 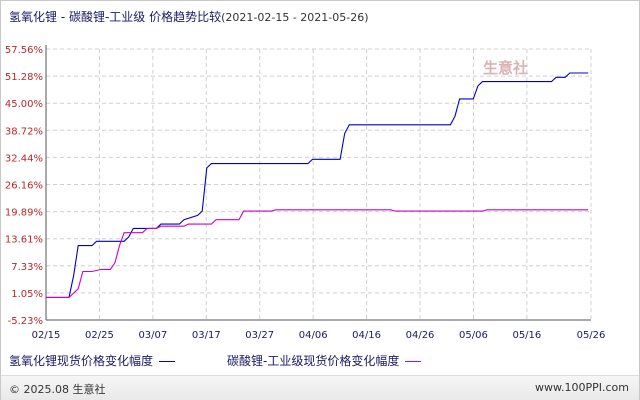 I want to click on x-tick-label: 03/17, so click(x=206, y=335).